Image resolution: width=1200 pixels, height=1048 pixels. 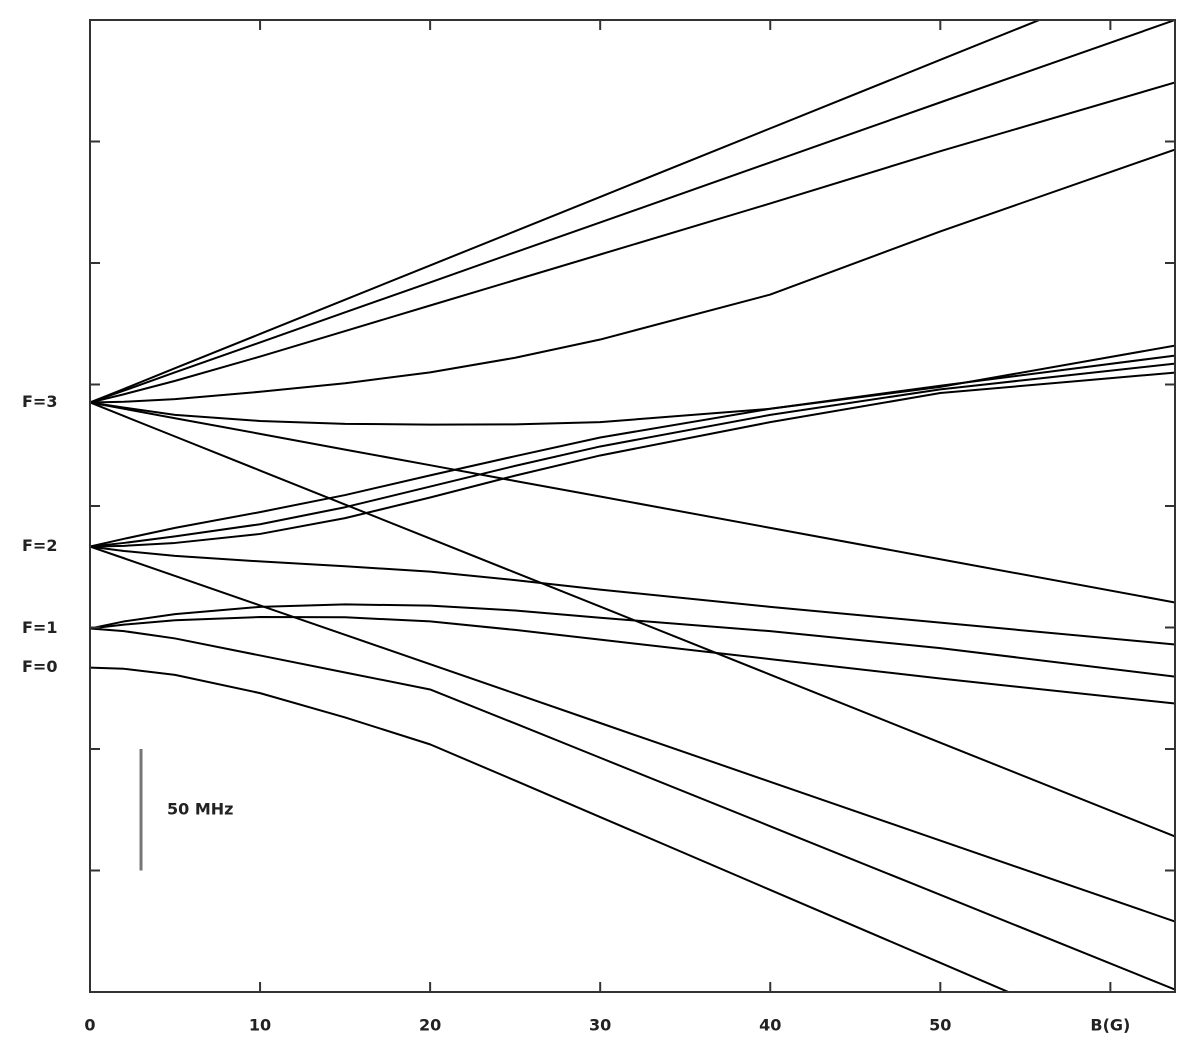 I want to click on level-label: F=0, so click(x=39, y=666).